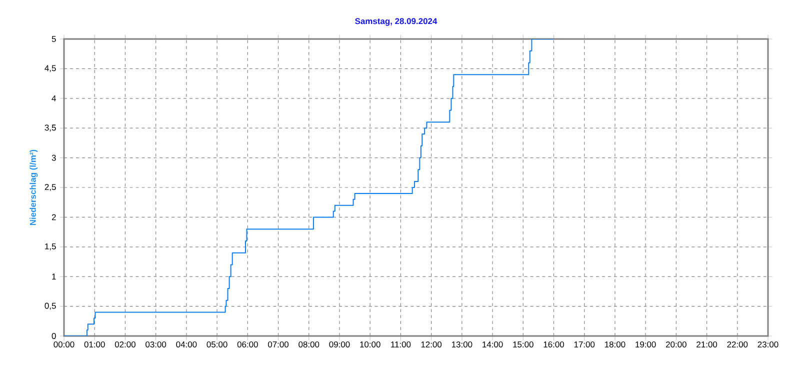 This screenshot has width=792, height=387. Describe the element at coordinates (615, 344) in the screenshot. I see `x-tick-label: 18:00` at that location.